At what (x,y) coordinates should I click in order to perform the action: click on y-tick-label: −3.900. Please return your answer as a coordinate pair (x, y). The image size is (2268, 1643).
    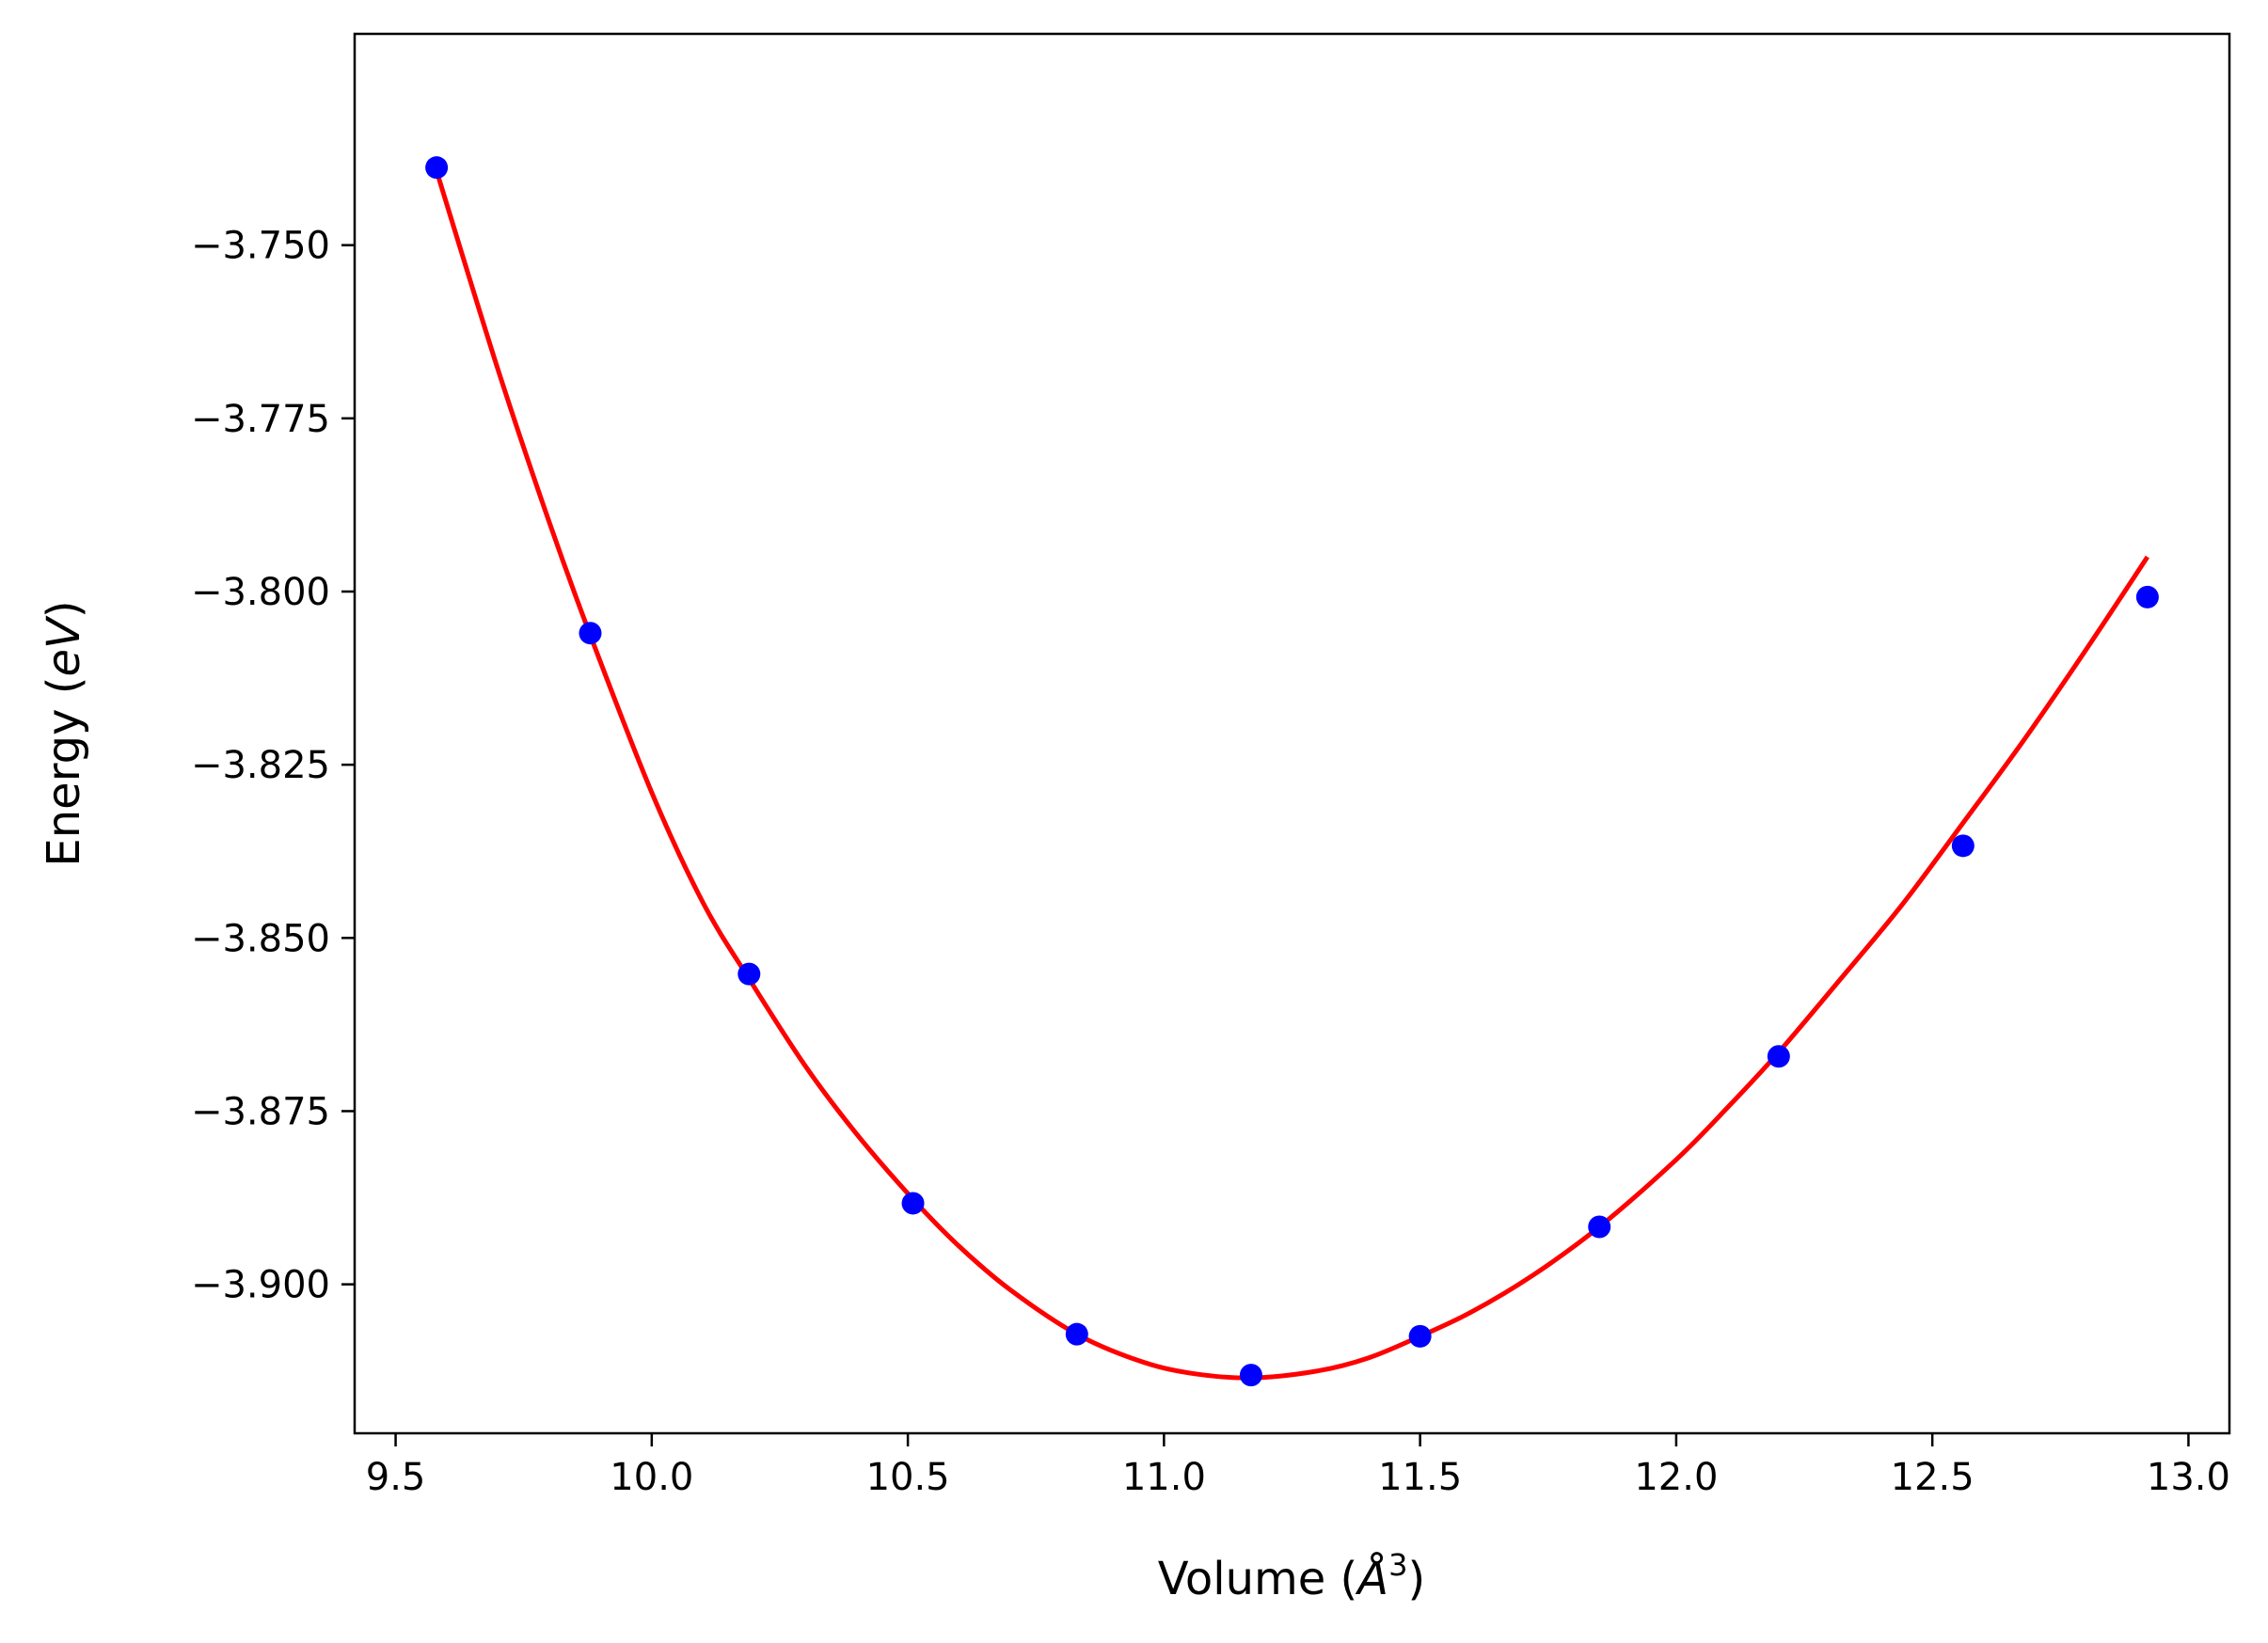
    Looking at the image, I should click on (260, 1286).